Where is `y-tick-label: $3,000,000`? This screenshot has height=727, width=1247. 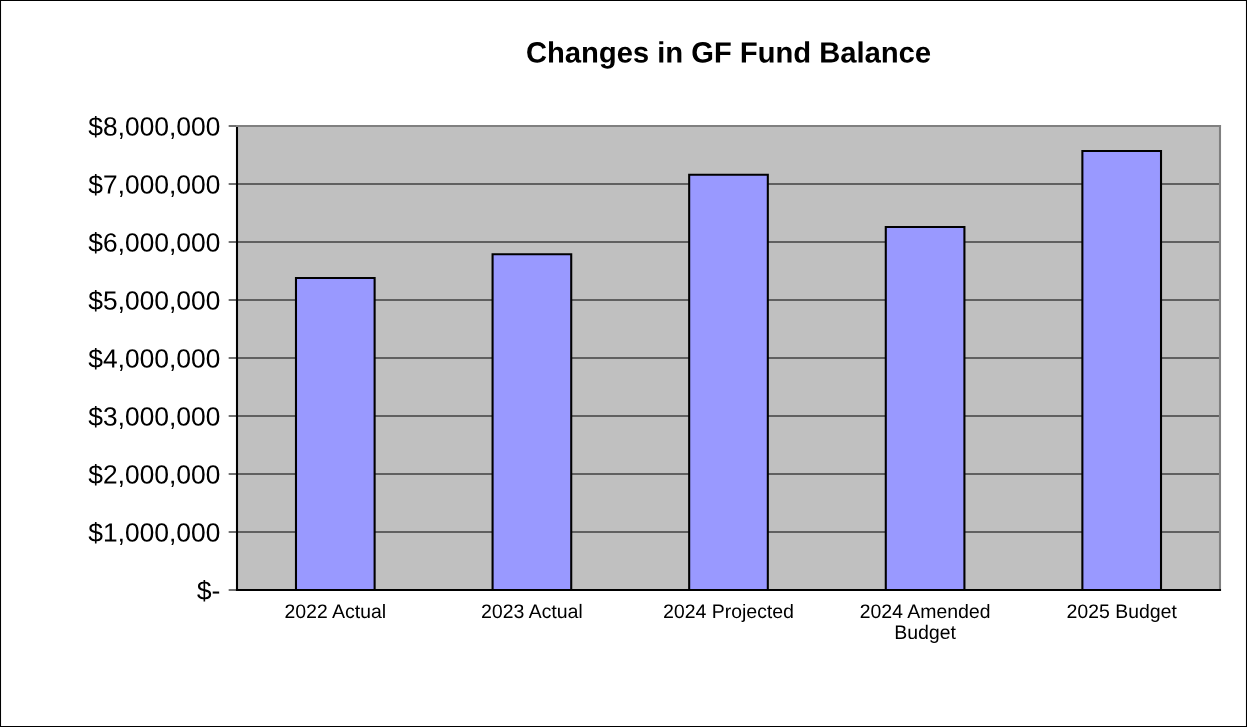
y-tick-label: $3,000,000 is located at coordinates (154, 417).